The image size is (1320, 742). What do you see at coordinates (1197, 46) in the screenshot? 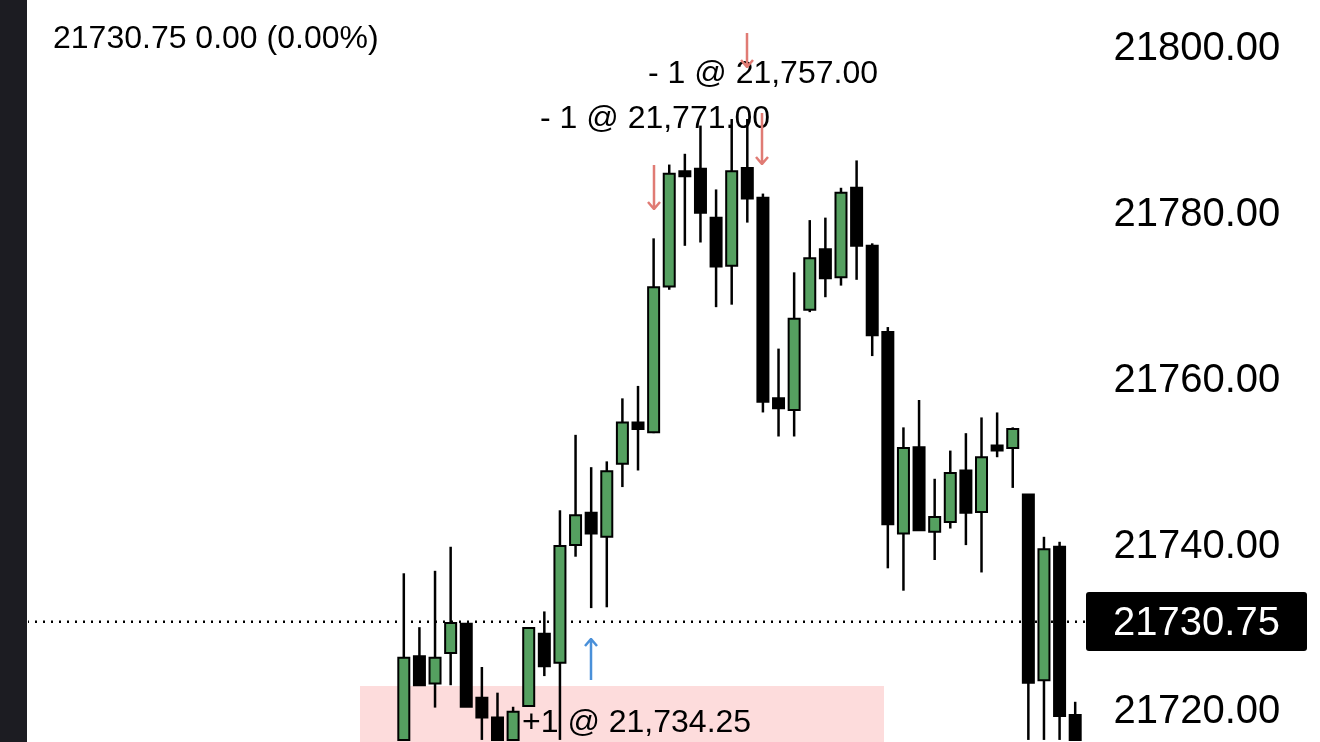
I see `y-tick-label: 21800.00` at bounding box center [1197, 46].